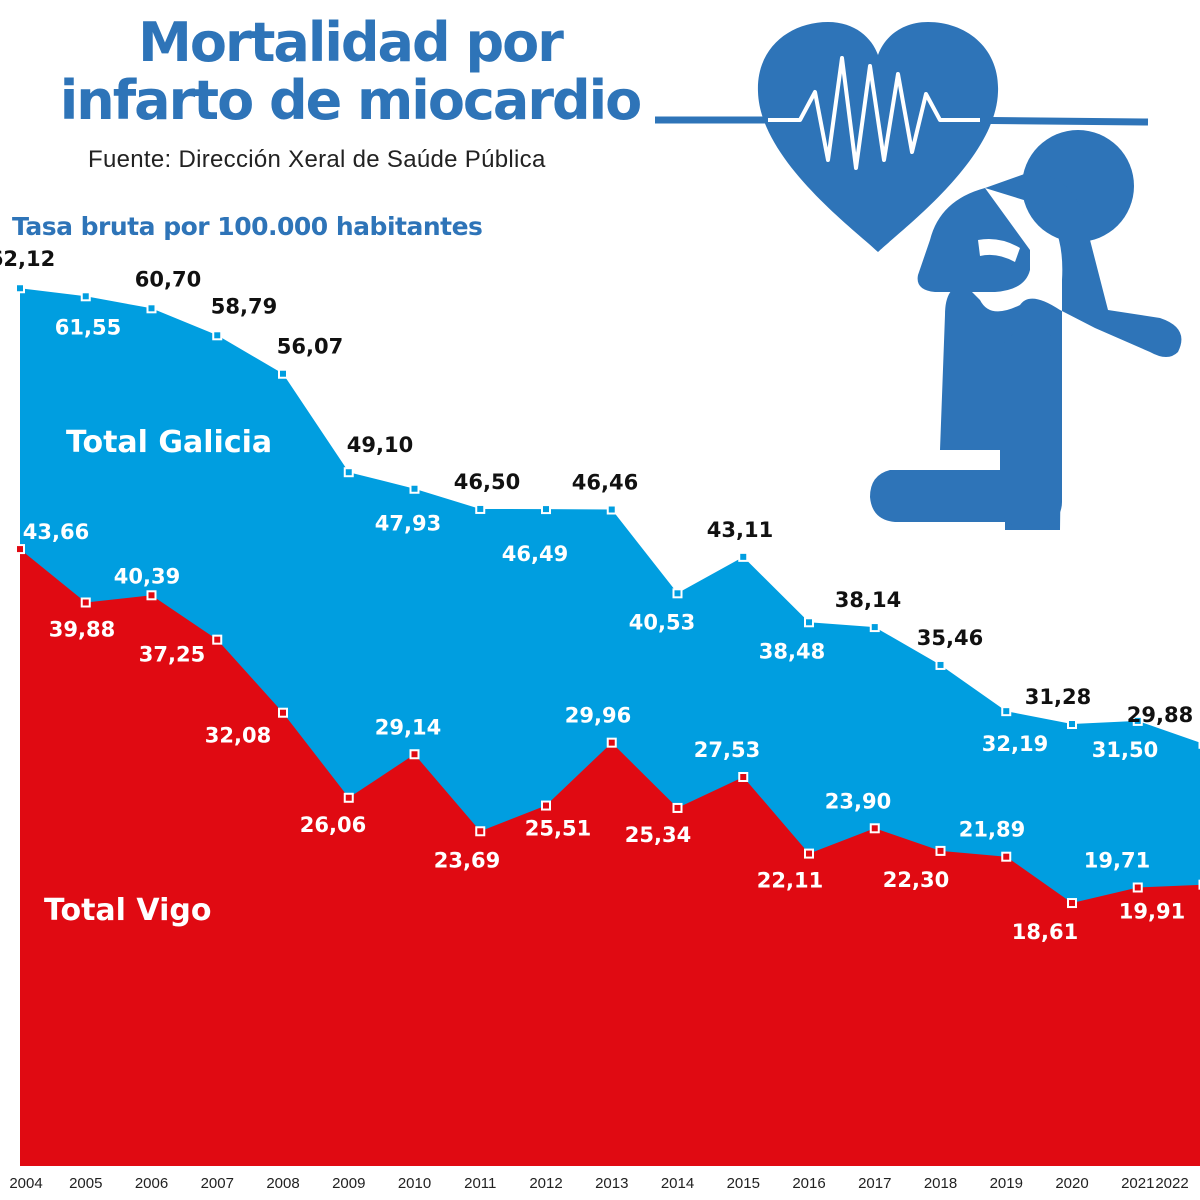  Describe the element at coordinates (467, 860) in the screenshot. I see `vigo-value-label: 23,69` at that location.